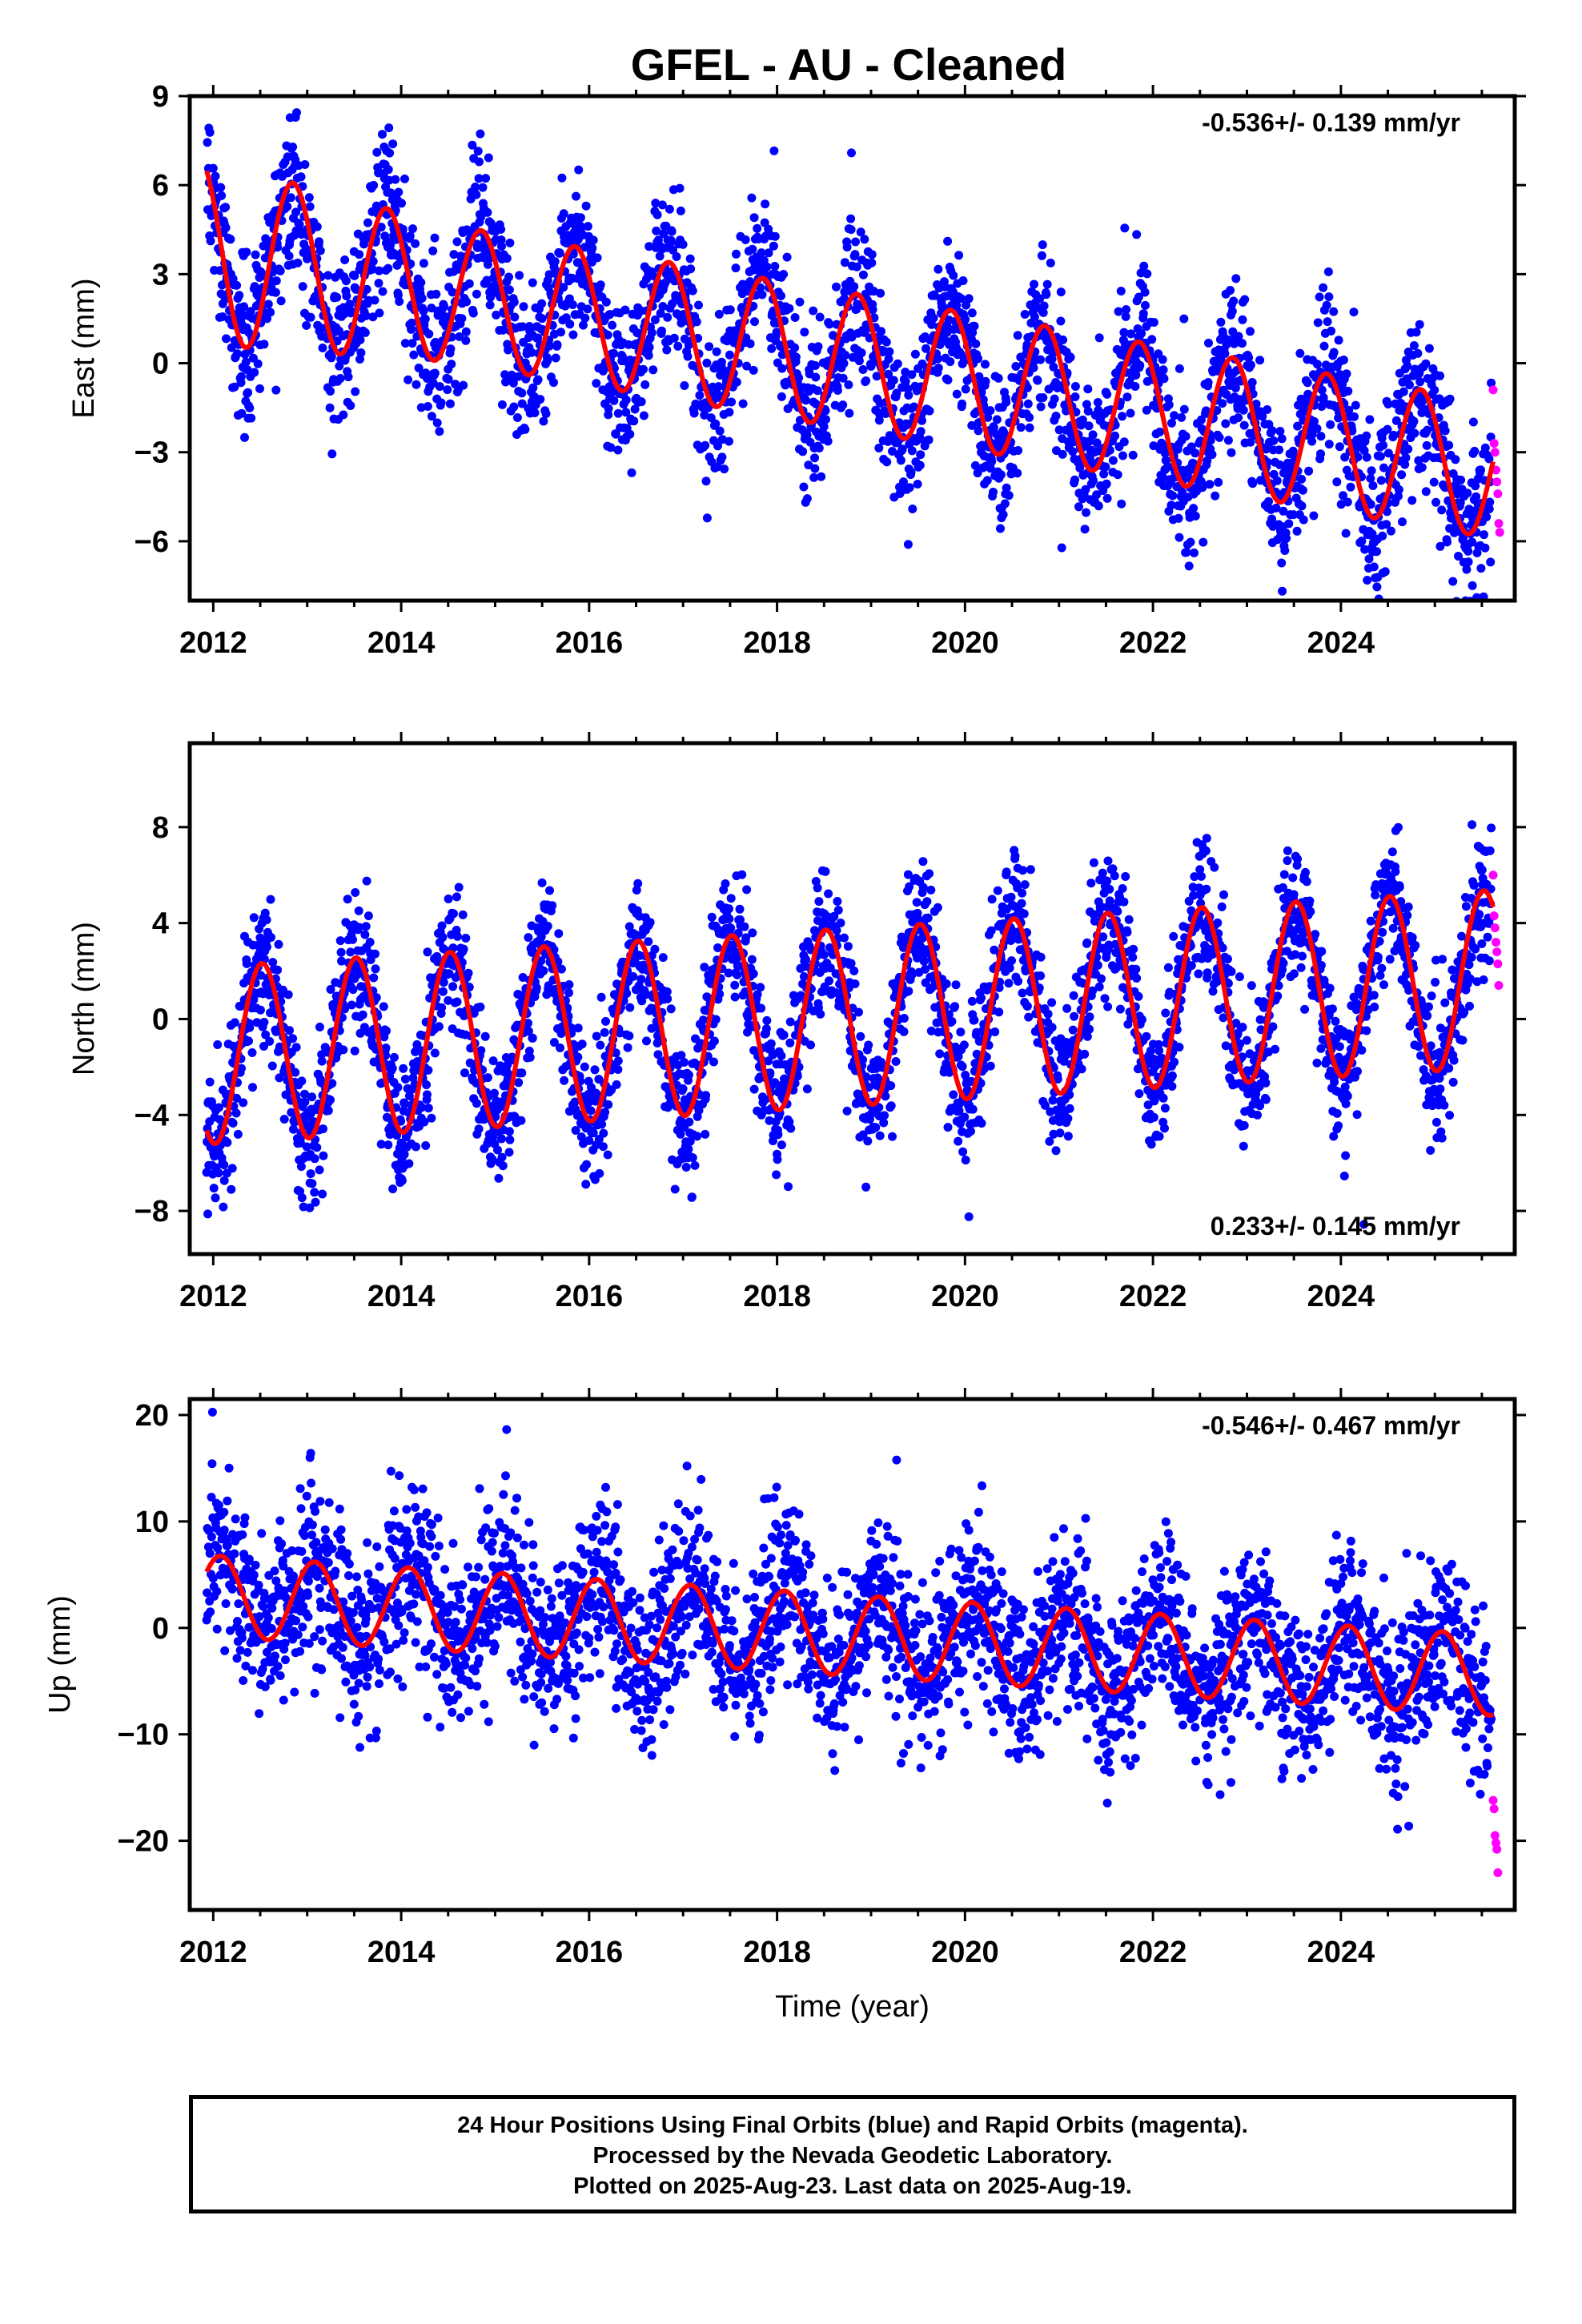 Image resolution: width=1582 pixels, height=2324 pixels. I want to click on east-x-tick-label: 2016, so click(590, 643).